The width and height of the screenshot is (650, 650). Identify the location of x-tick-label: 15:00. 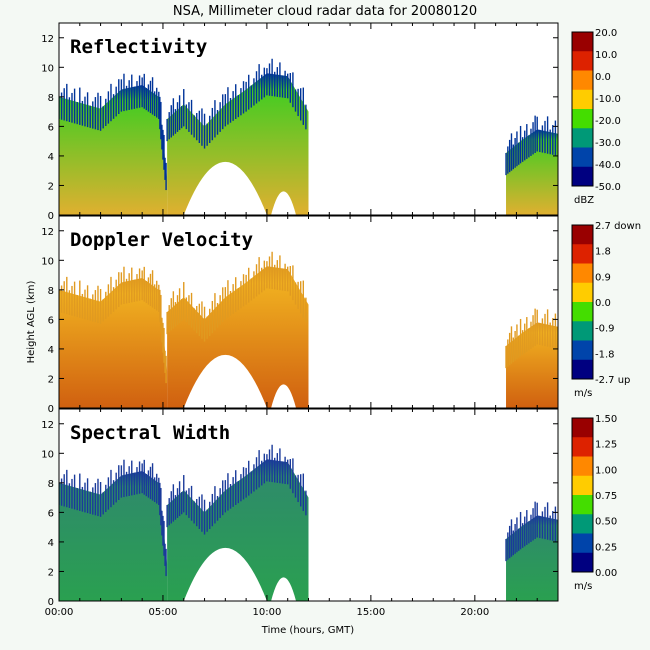
(370, 612).